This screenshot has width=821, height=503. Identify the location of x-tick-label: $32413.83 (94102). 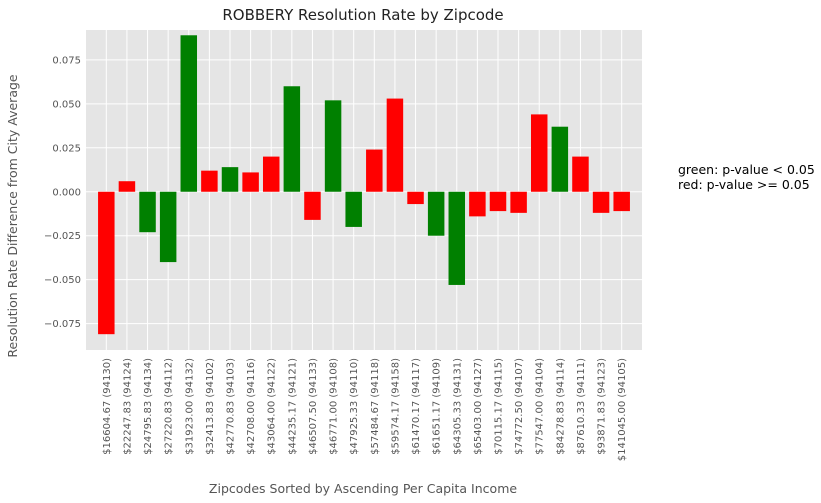
(210, 406).